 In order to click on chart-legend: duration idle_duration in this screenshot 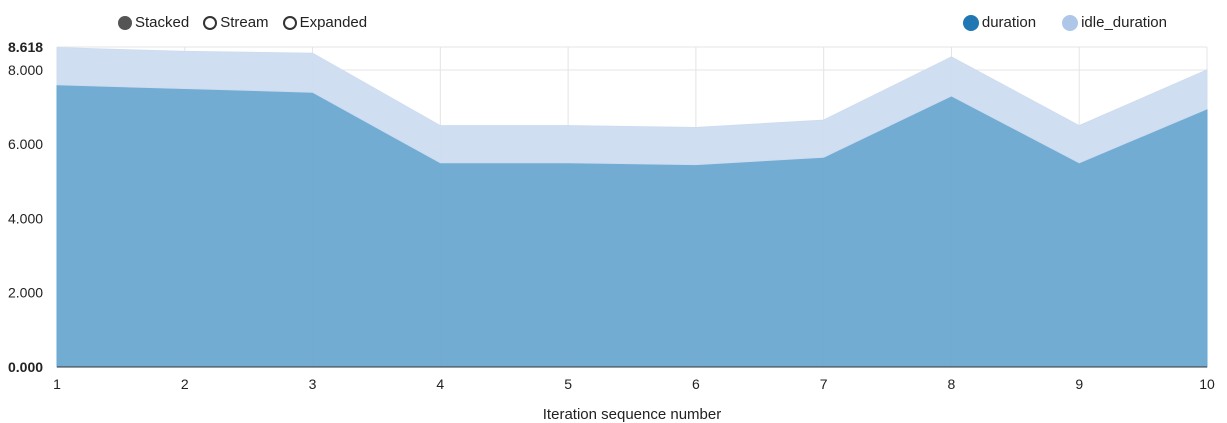, I will do `click(1064, 22)`.